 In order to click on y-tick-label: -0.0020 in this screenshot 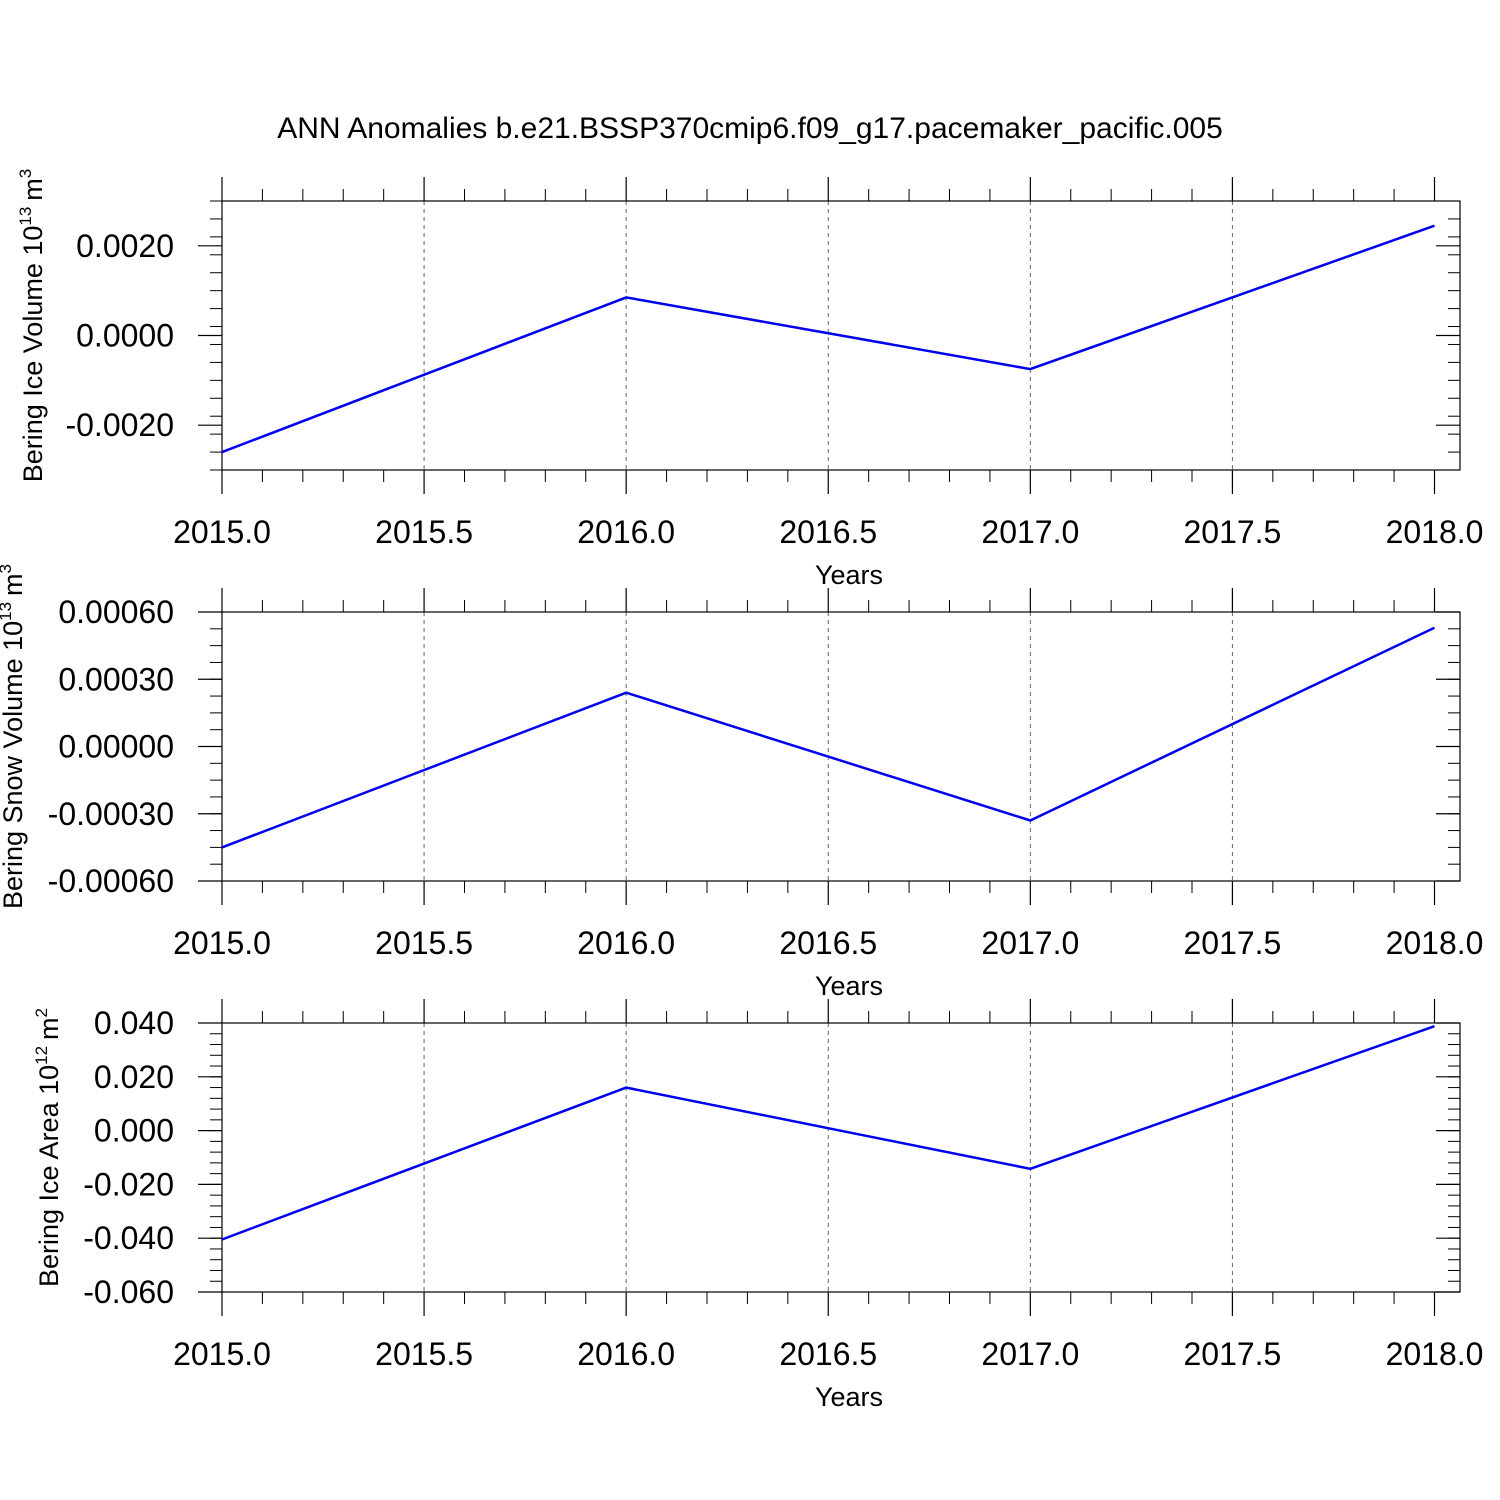, I will do `click(119, 425)`.